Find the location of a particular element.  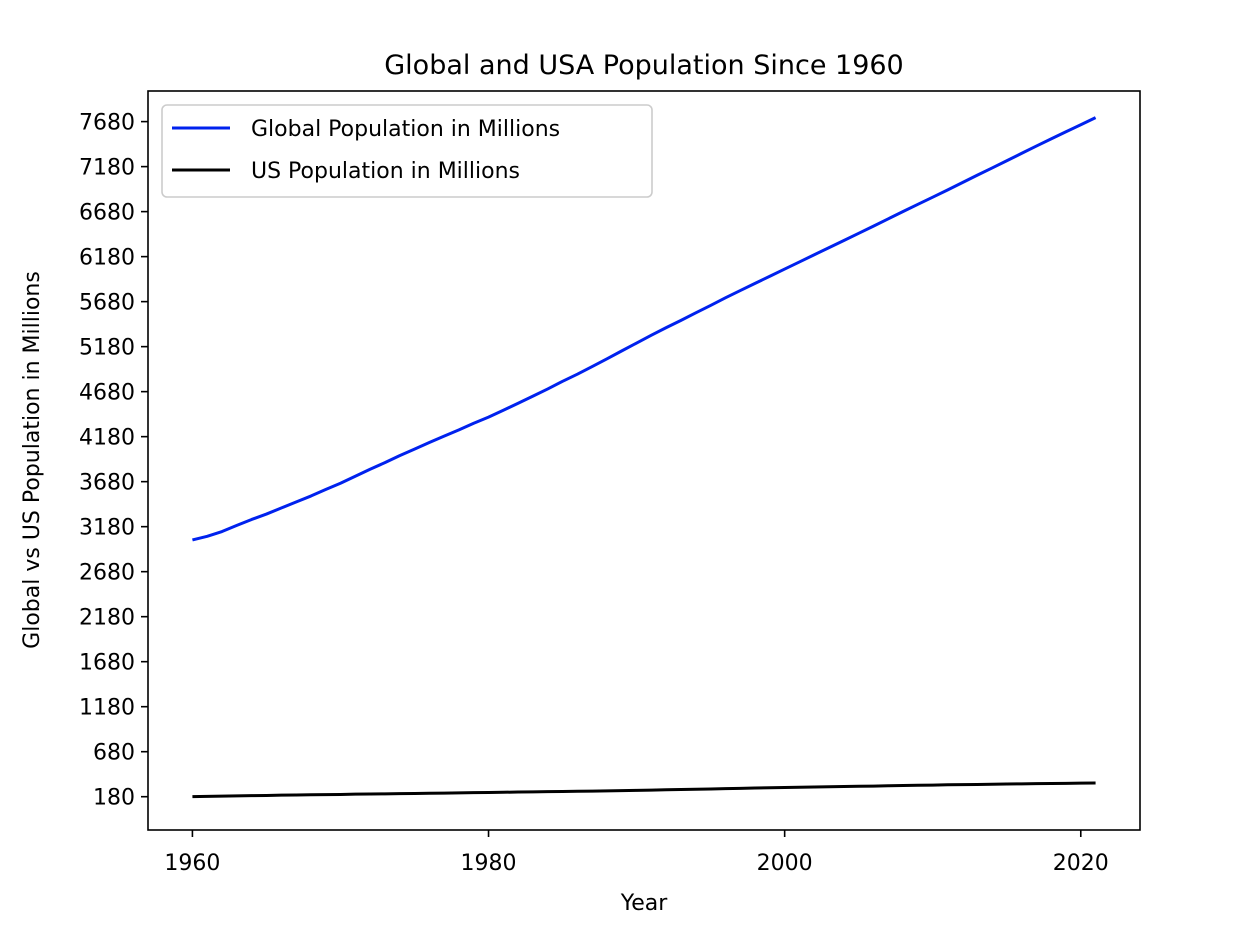

chart-title: Global and USA Population Since 1960 is located at coordinates (644, 65).